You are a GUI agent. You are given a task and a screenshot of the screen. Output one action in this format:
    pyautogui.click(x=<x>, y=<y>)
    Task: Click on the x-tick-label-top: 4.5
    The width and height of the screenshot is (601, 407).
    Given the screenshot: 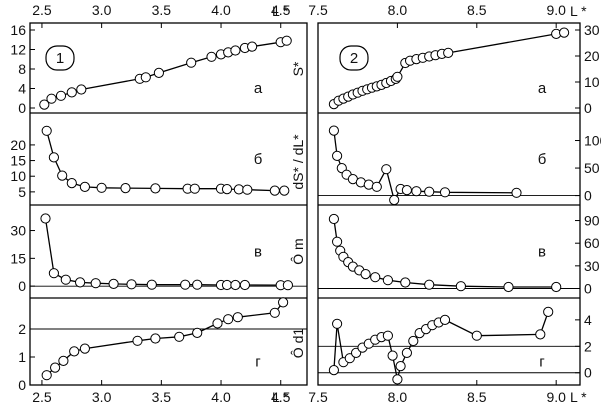 What is the action you would take?
    pyautogui.click(x=281, y=10)
    